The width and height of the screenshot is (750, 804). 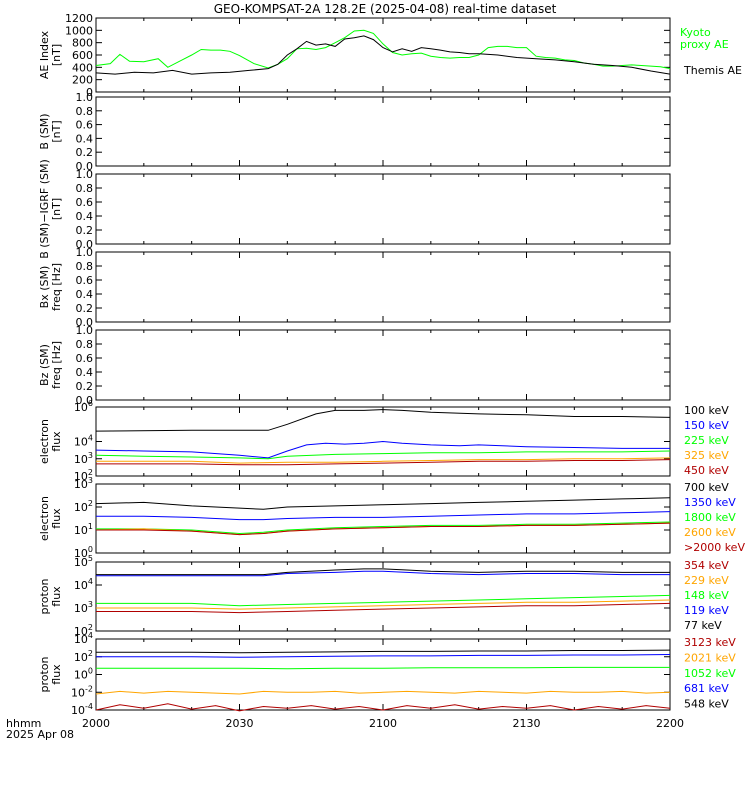 What do you see at coordinates (383, 573) in the screenshot?
I see `series-line-119-kev` at bounding box center [383, 573].